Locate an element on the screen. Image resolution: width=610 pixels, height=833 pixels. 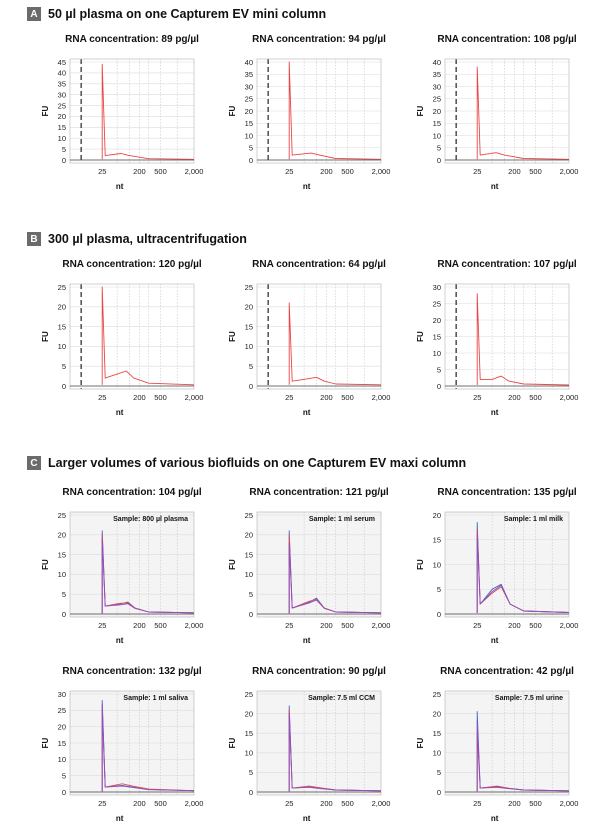
section-b-title: 300 µl plasma, ultracentrifugation is located at coordinates (147, 239).